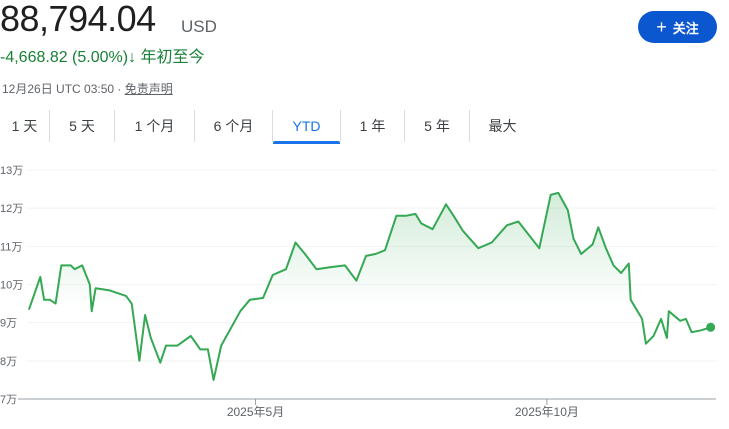 This screenshot has height=429, width=729. I want to click on currency-label: USD, so click(199, 26).